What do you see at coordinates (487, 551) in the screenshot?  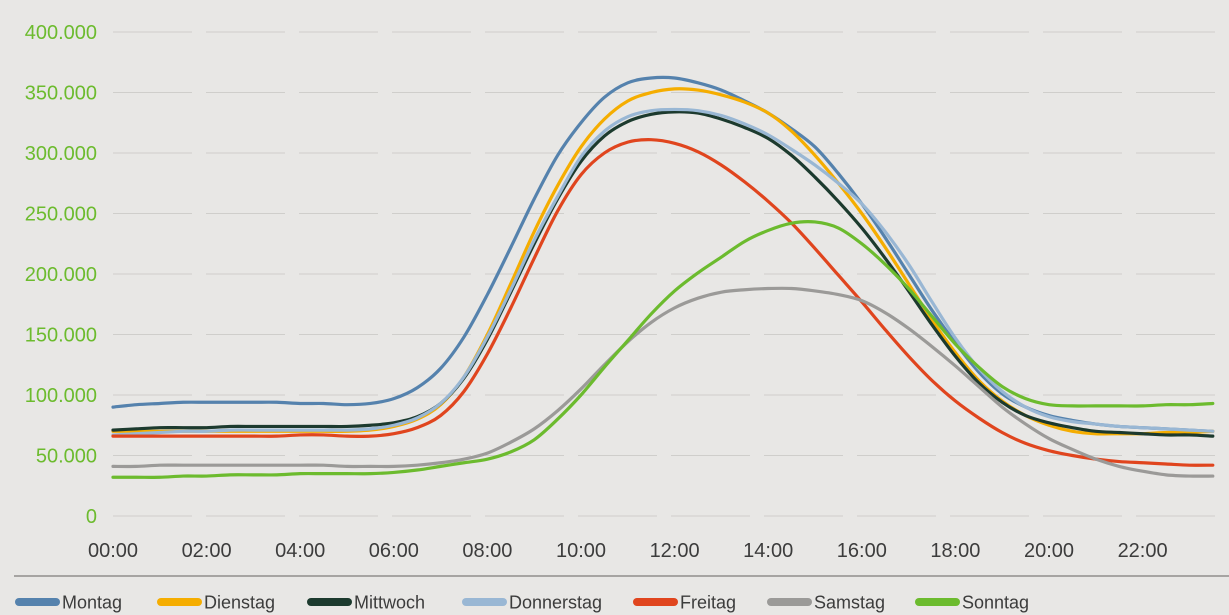 I see `x-tick-label: 08:00` at bounding box center [487, 551].